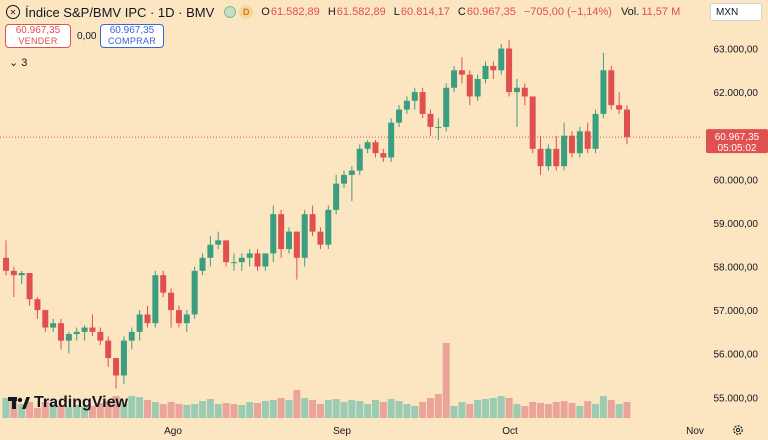 Image resolution: width=768 pixels, height=440 pixels. What do you see at coordinates (19, 403) in the screenshot?
I see `tradingview-logo-icon` at bounding box center [19, 403].